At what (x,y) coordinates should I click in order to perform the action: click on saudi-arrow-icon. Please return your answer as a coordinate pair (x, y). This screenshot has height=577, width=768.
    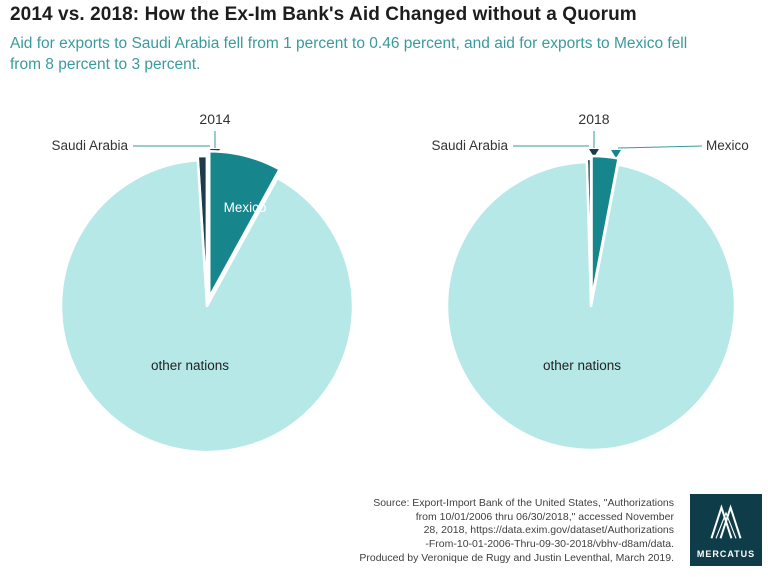
    Looking at the image, I should click on (594, 153).